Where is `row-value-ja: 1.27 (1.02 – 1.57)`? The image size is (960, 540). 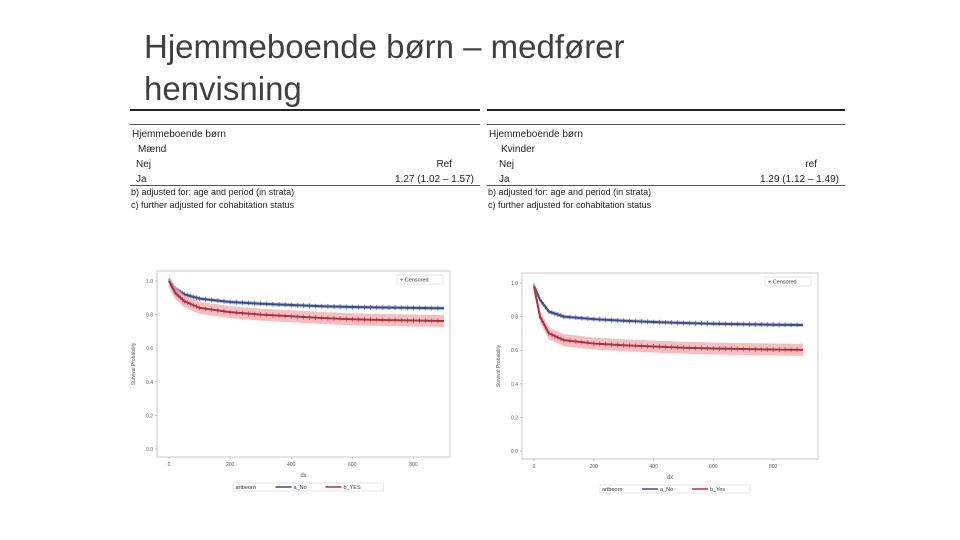
row-value-ja: 1.27 (1.02 – 1.57) is located at coordinates (434, 179).